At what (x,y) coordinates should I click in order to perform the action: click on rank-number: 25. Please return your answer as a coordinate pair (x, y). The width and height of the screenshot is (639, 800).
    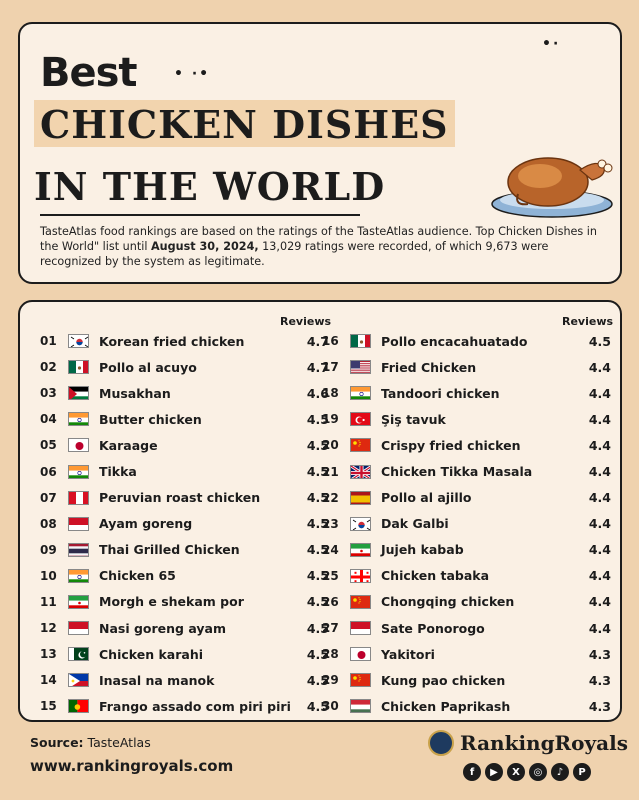
    Looking at the image, I should click on (330, 575).